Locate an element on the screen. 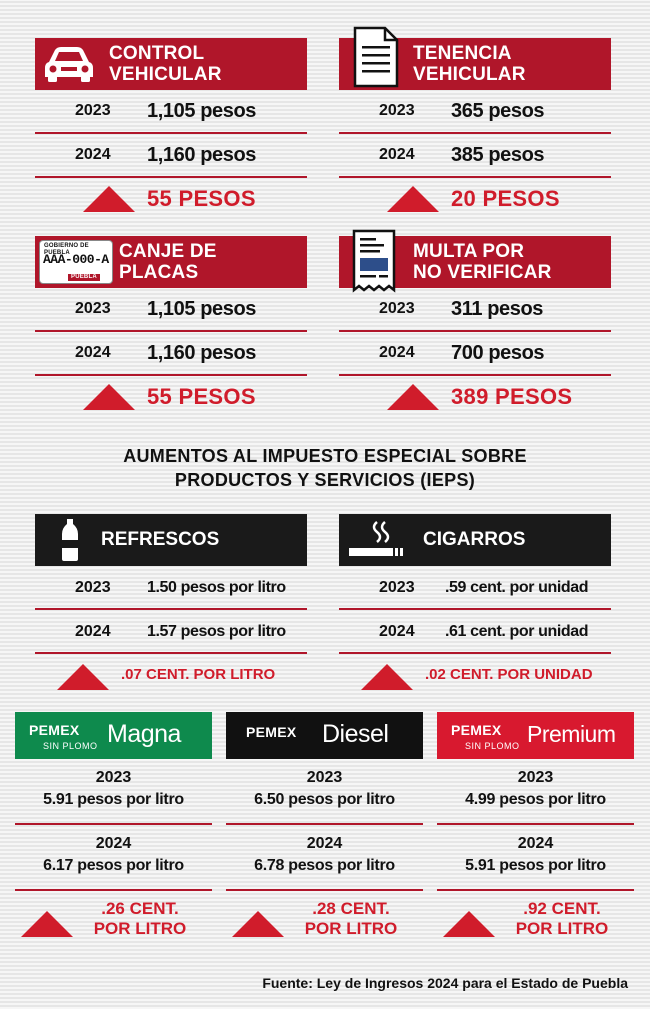  table-row: 2024 1.57 pesos por litro is located at coordinates (171, 632).